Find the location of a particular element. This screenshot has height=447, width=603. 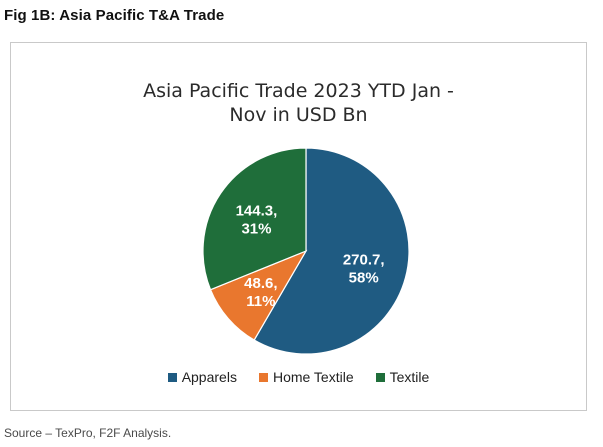

slice-percent-label-apparels: 58% is located at coordinates (364, 278).